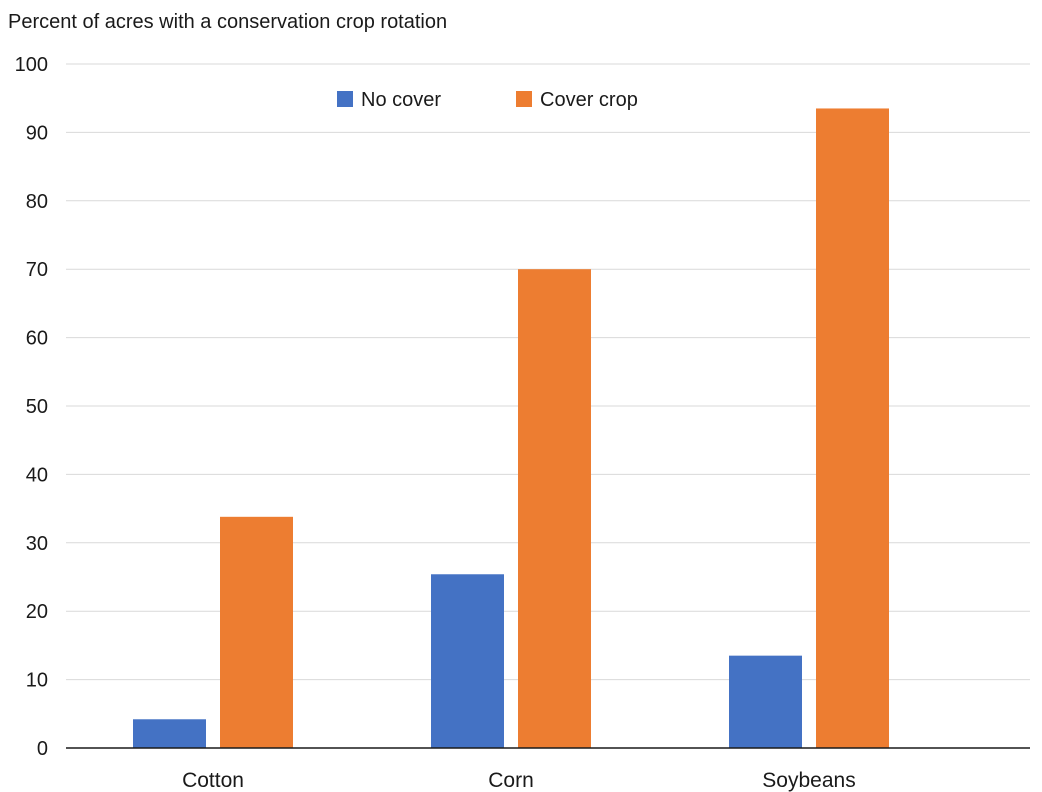 Image resolution: width=1042 pixels, height=792 pixels. What do you see at coordinates (37, 681) in the screenshot?
I see `y-tick-label: 10` at bounding box center [37, 681].